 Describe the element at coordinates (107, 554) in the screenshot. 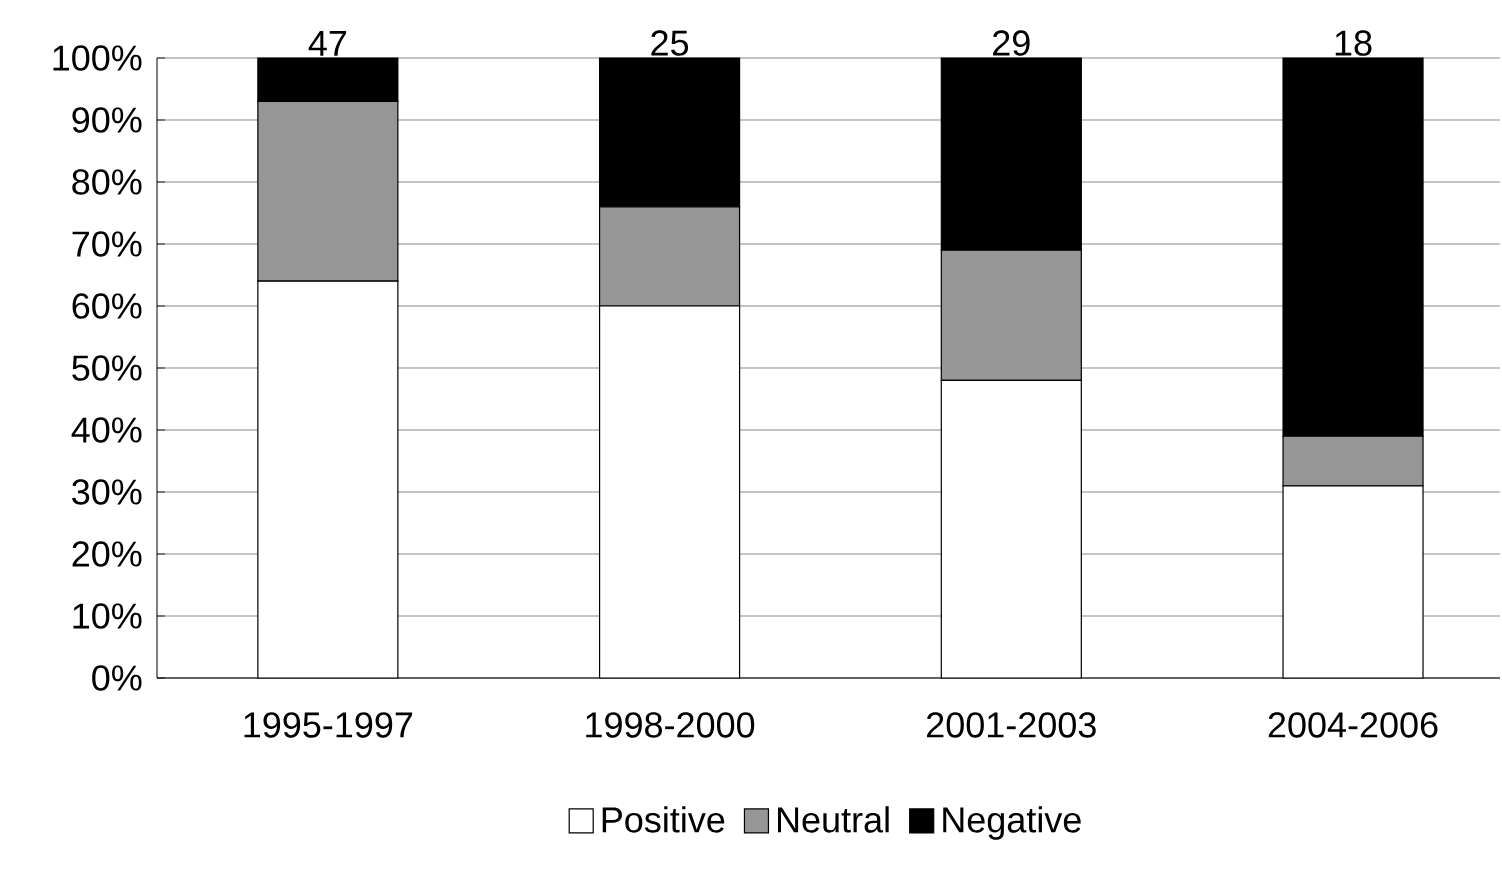

I see `y-tick-label: 20%` at that location.